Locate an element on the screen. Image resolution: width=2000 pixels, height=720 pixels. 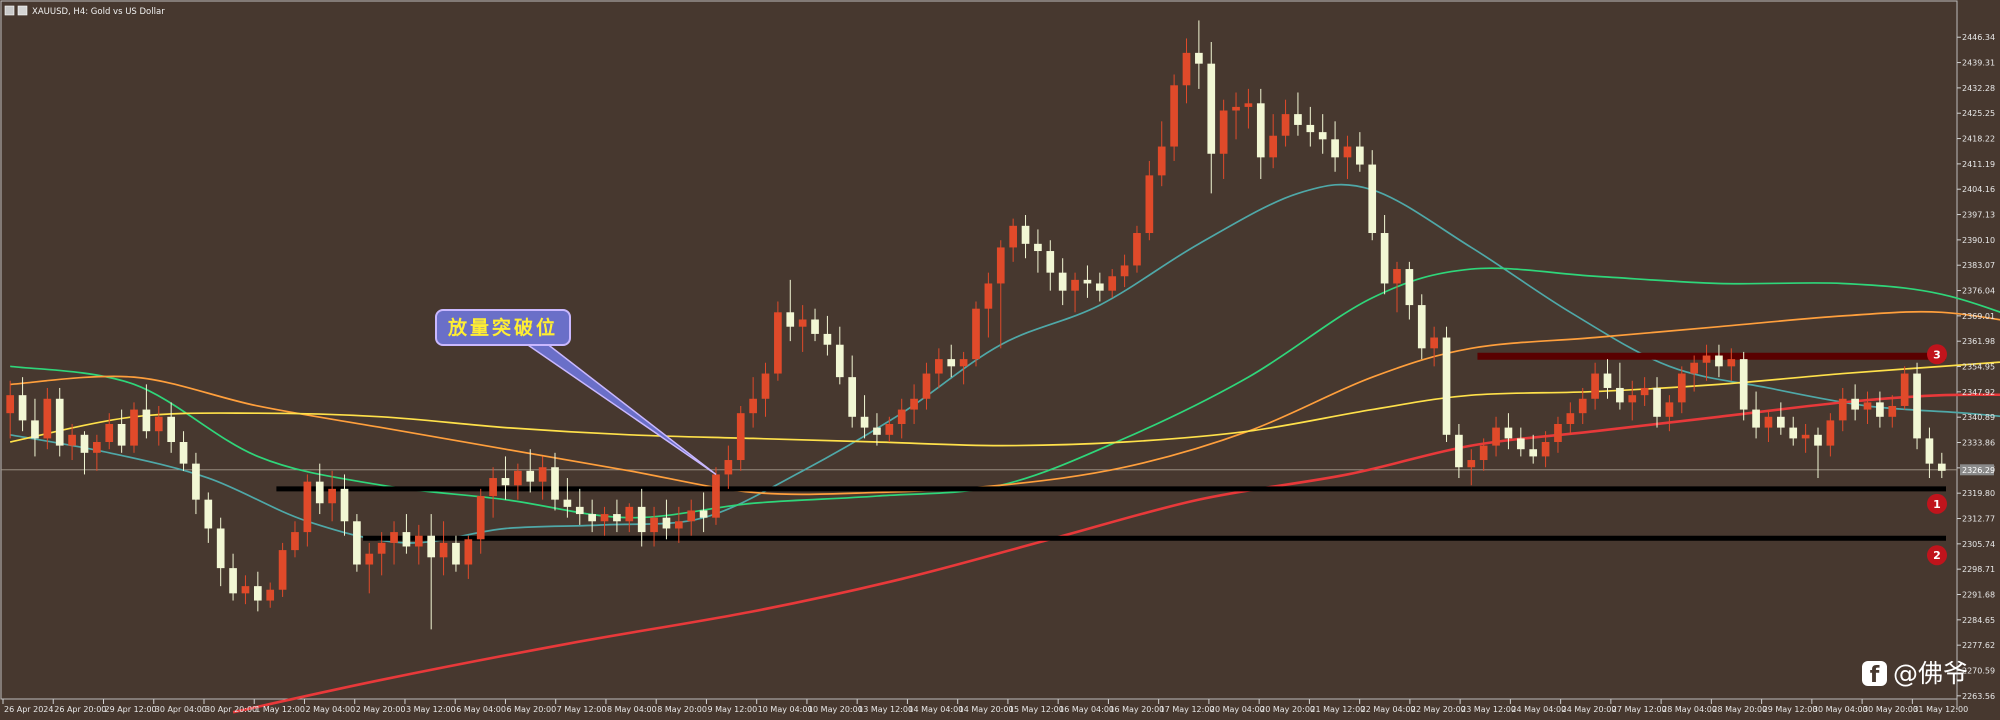
time-tick-label: 9 May 12:00 is located at coordinates (732, 709).